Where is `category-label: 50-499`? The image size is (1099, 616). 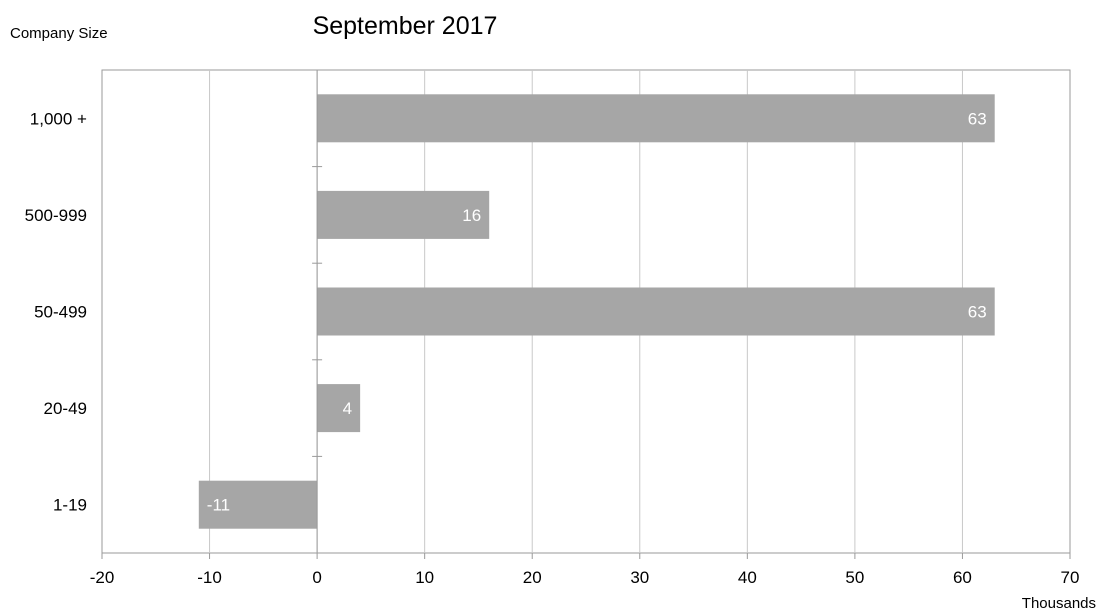
category-label: 50-499 is located at coordinates (60, 312).